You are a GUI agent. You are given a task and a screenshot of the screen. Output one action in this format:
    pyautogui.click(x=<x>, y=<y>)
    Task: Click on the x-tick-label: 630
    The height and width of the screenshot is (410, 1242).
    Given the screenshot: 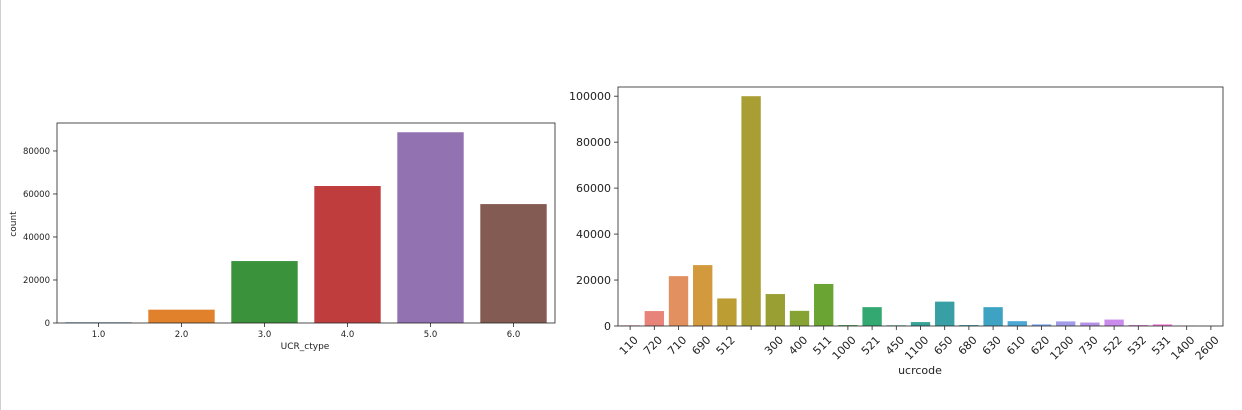 What is the action you would take?
    pyautogui.click(x=992, y=346)
    